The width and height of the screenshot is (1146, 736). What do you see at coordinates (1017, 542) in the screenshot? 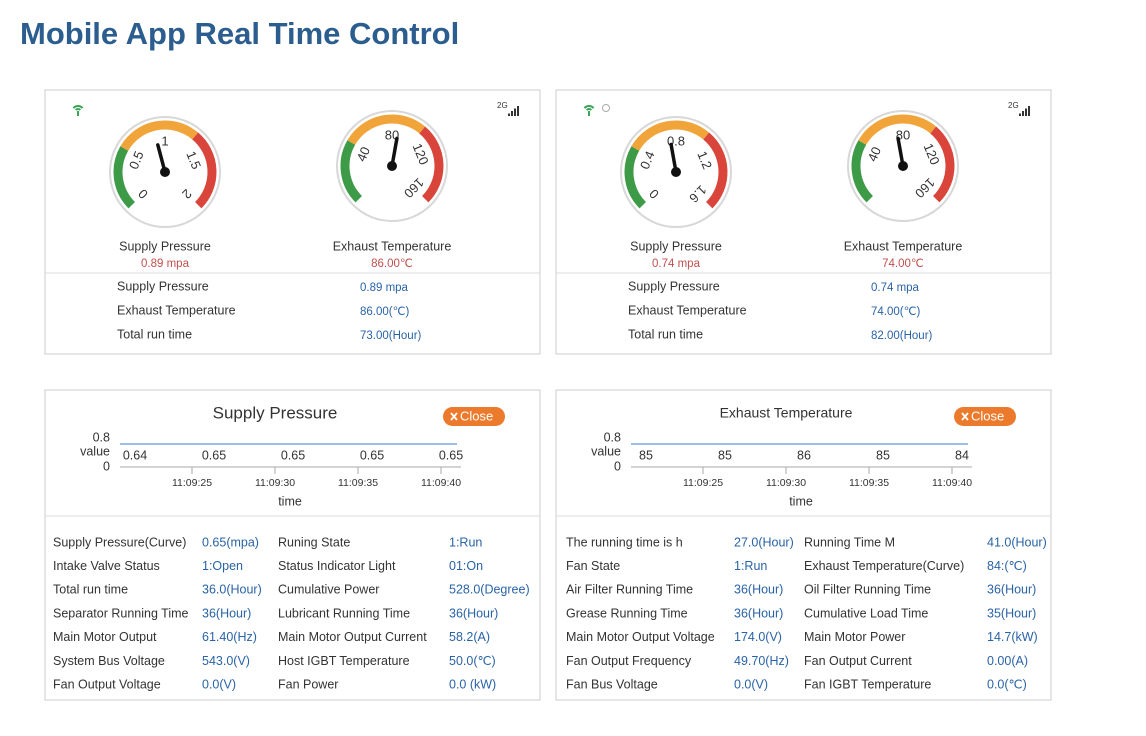
I see `row-value: 41.0(Hour)` at bounding box center [1017, 542].